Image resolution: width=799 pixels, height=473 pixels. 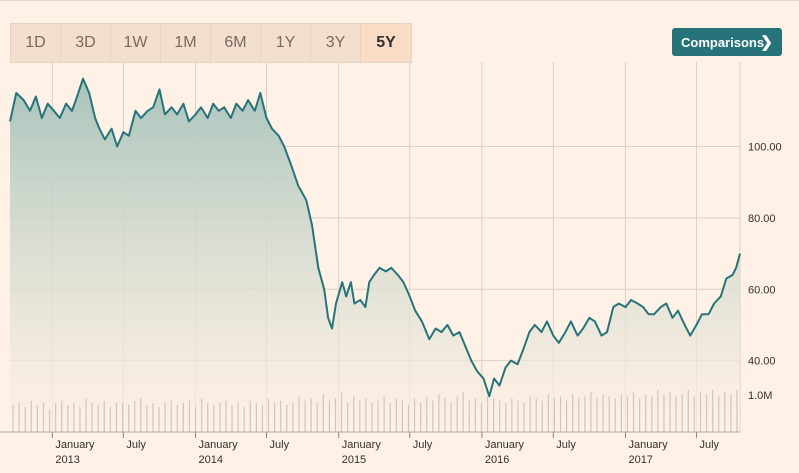 What do you see at coordinates (640, 460) in the screenshot?
I see `x-tick-year: 2017` at bounding box center [640, 460].